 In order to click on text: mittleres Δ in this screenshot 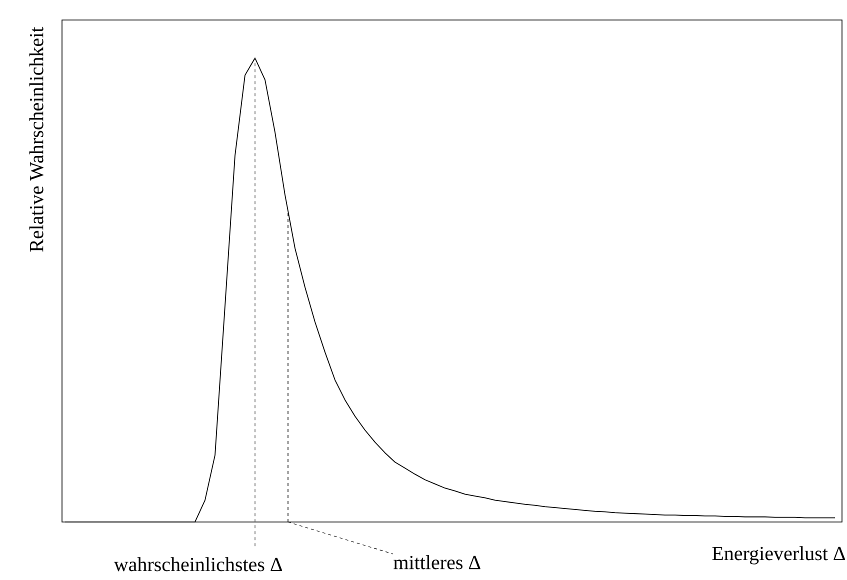, I will do `click(437, 562)`.